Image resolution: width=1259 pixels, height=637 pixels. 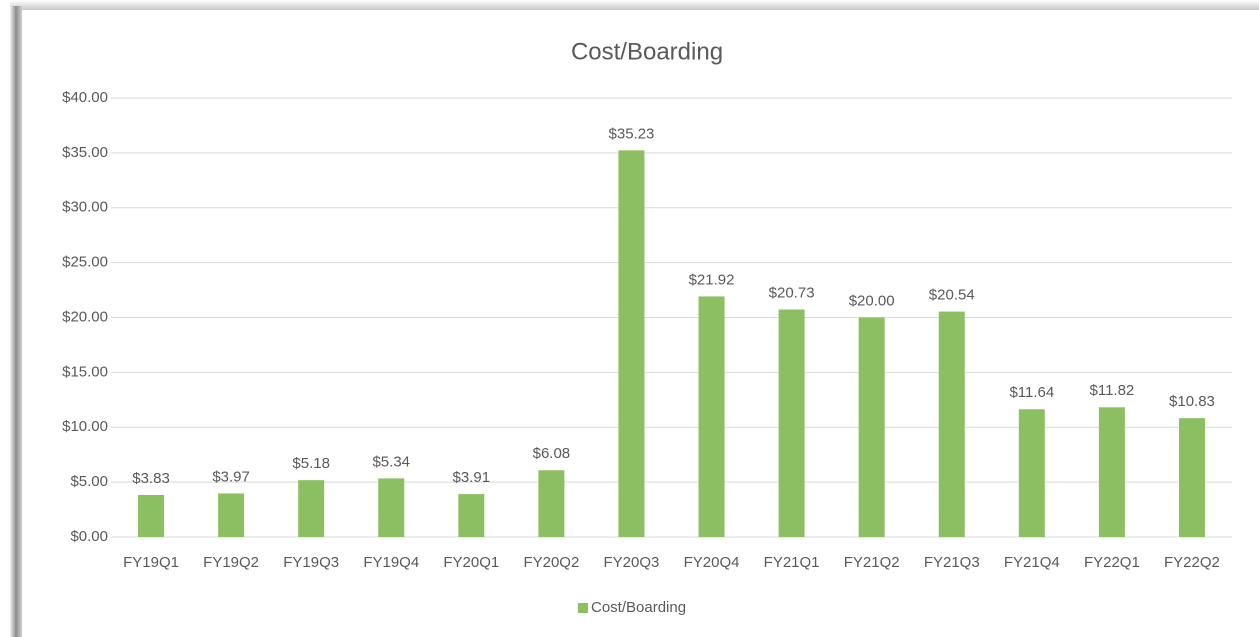 I want to click on data-label: $5.34, so click(x=391, y=461).